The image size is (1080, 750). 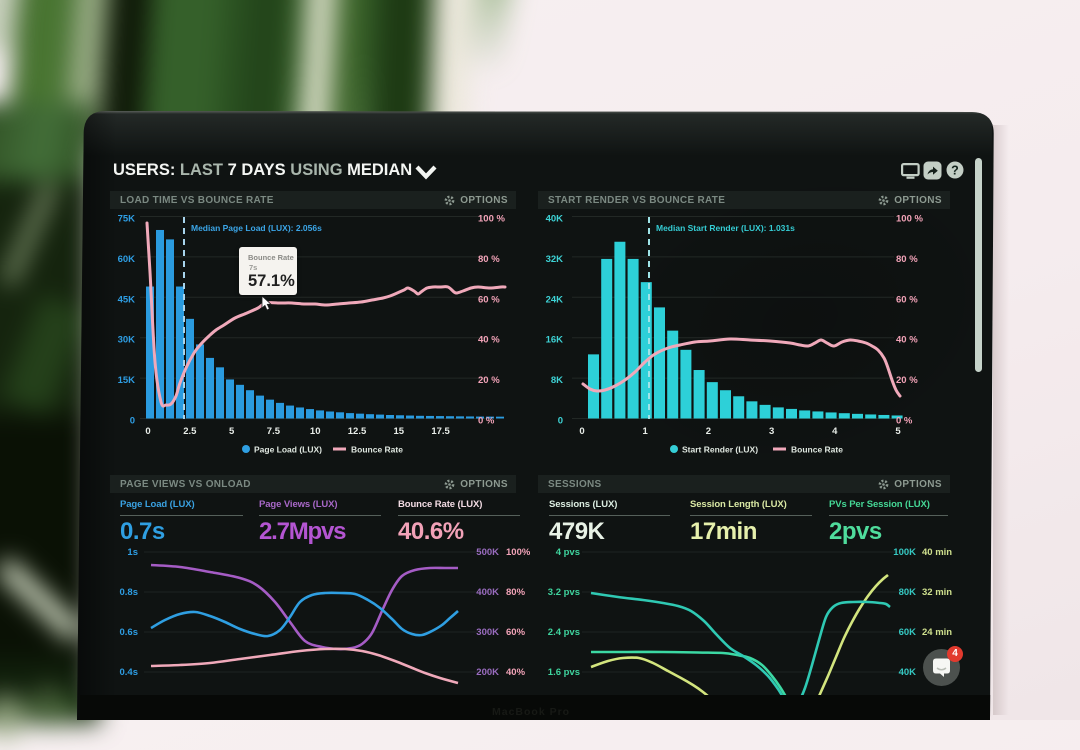 What do you see at coordinates (487, 592) in the screenshot?
I see `svg-text: 400K` at bounding box center [487, 592].